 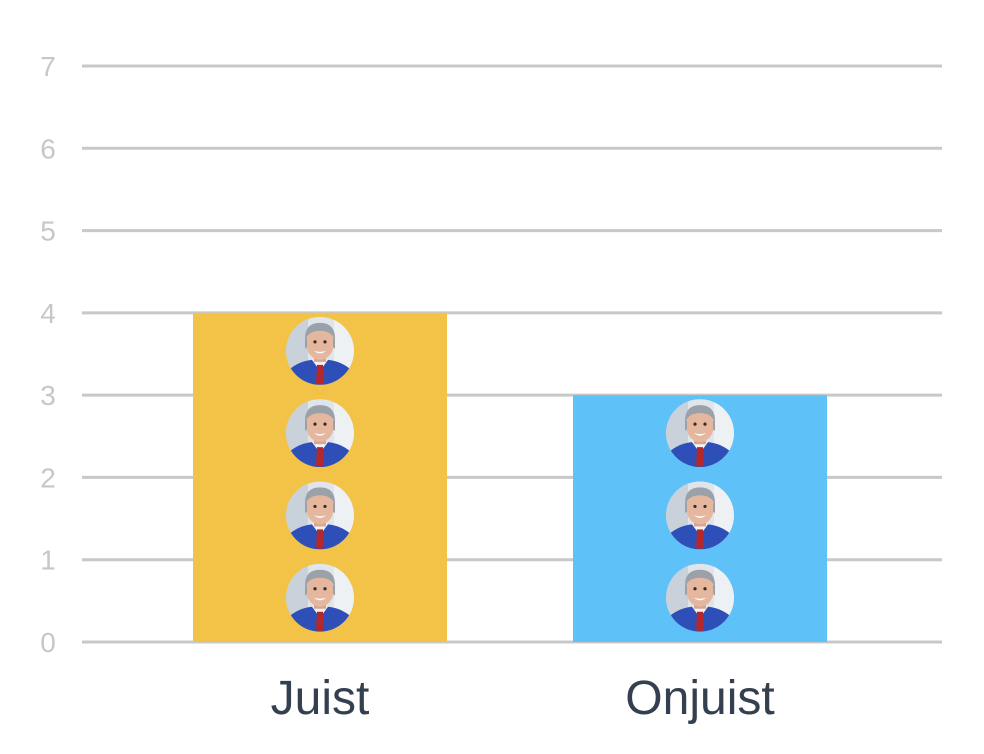 What do you see at coordinates (48, 354) in the screenshot?
I see `y-axis-tick-labels: 0 1 2 3 4 5 6 7` at bounding box center [48, 354].